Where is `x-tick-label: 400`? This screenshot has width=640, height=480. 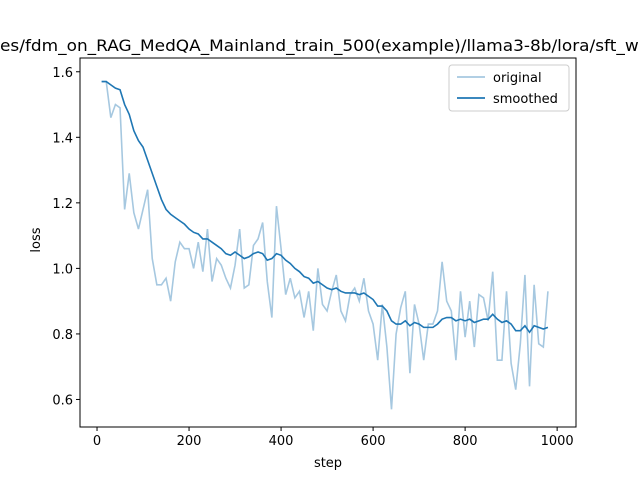 x-tick-label: 400 is located at coordinates (281, 441).